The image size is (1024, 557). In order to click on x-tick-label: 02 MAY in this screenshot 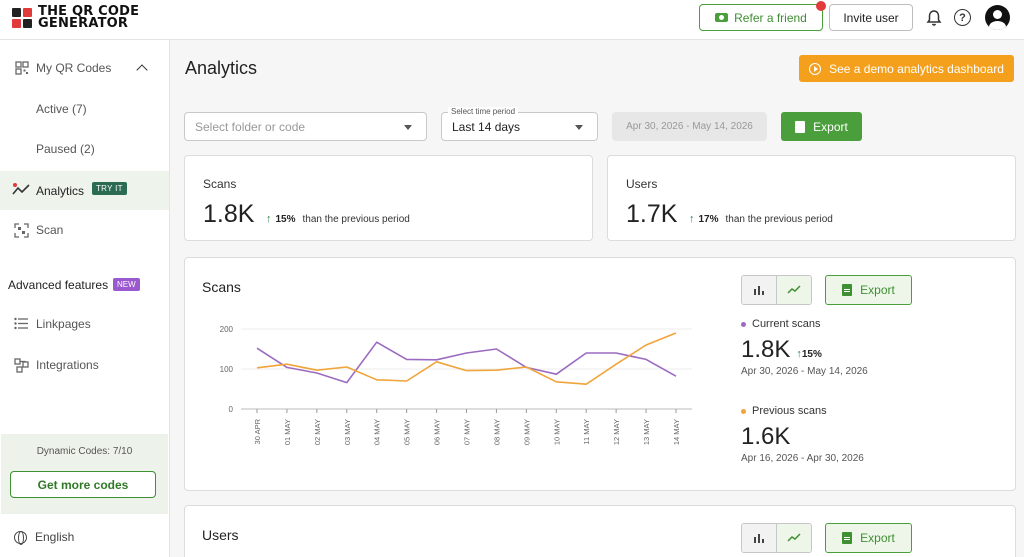, I will do `click(317, 432)`.